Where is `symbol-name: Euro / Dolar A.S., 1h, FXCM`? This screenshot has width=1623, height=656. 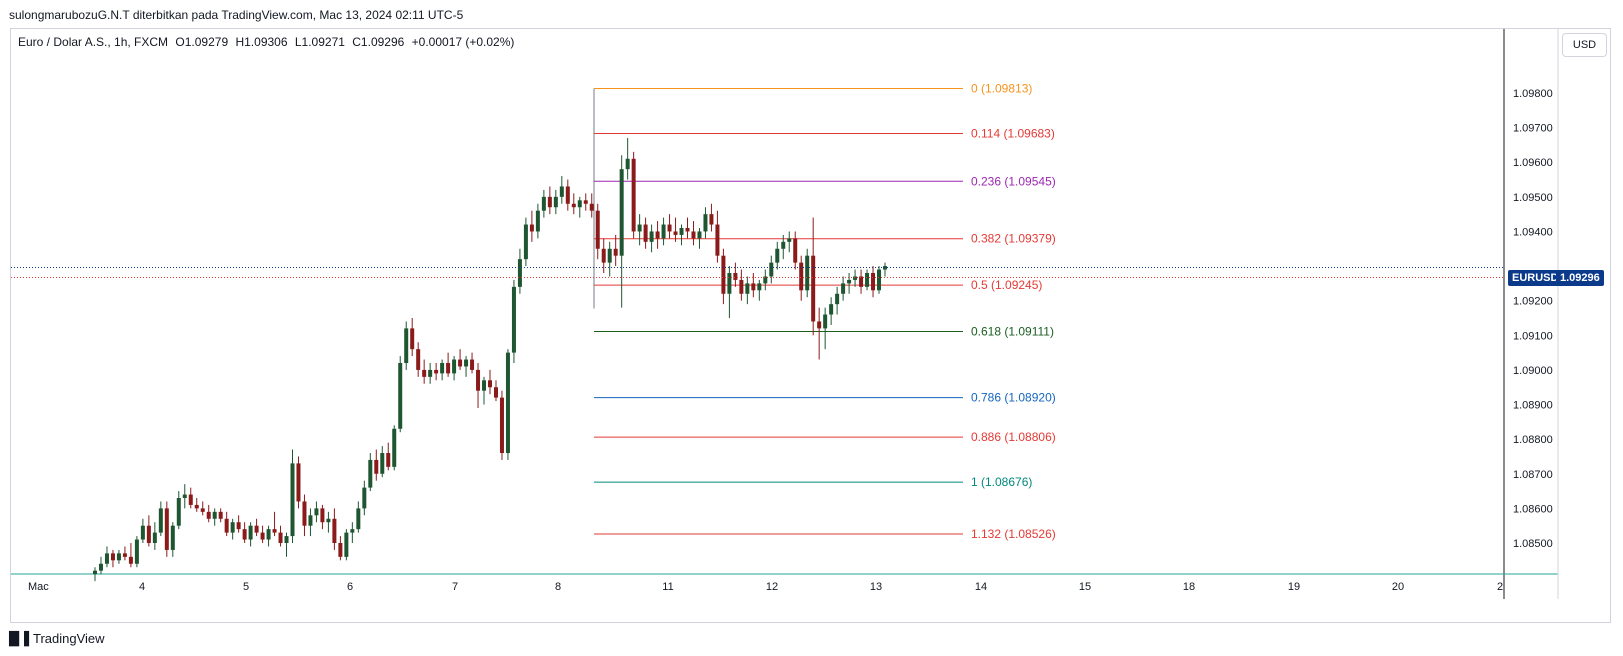
symbol-name: Euro / Dolar A.S., 1h, FXCM is located at coordinates (93, 42).